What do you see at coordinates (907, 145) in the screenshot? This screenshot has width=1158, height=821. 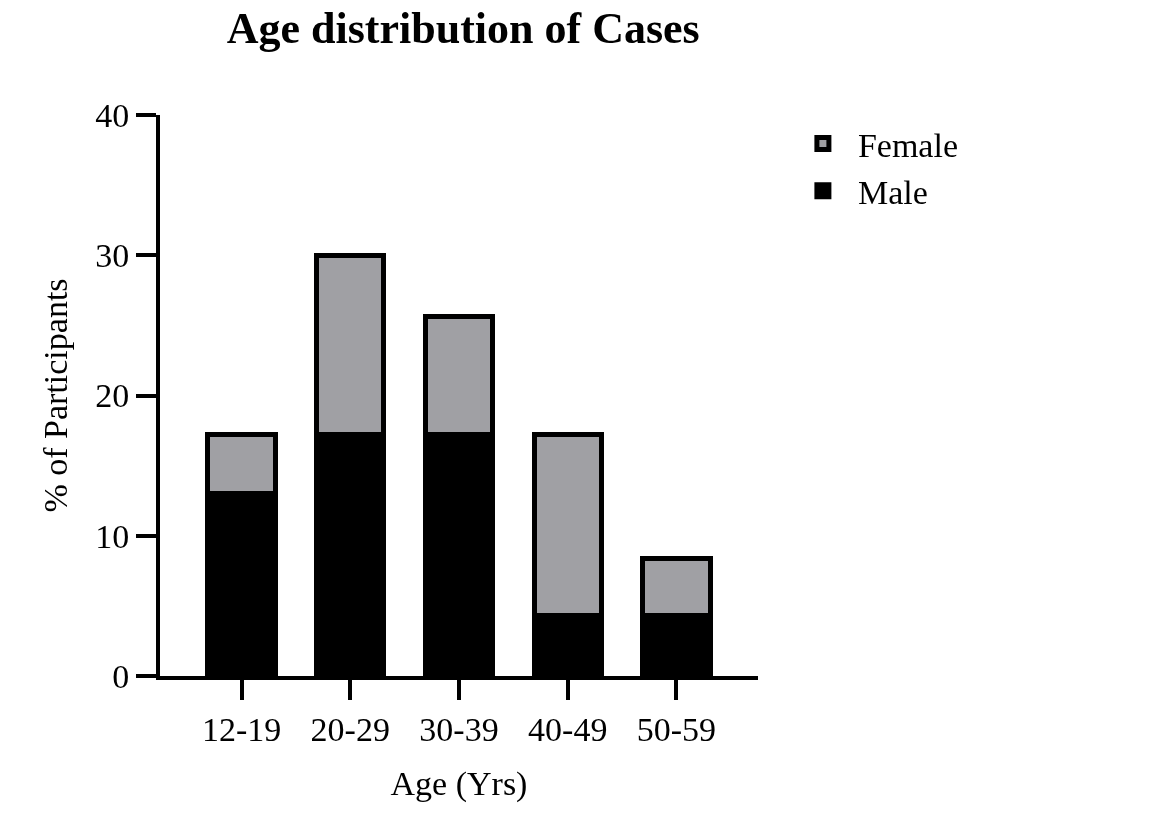 I see `legend-label: Female` at bounding box center [907, 145].